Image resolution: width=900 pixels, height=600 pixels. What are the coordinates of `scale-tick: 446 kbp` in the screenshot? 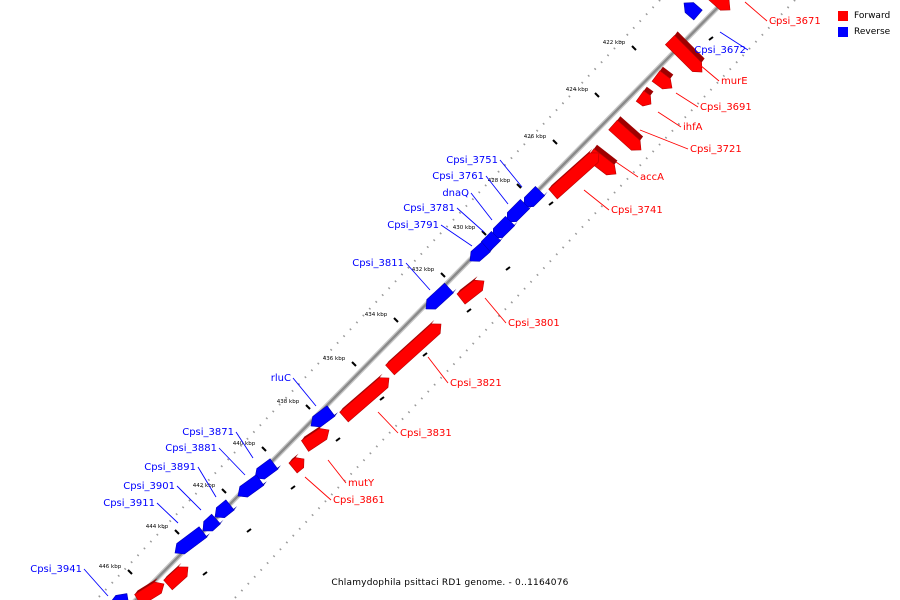 It's located at (116, 569).